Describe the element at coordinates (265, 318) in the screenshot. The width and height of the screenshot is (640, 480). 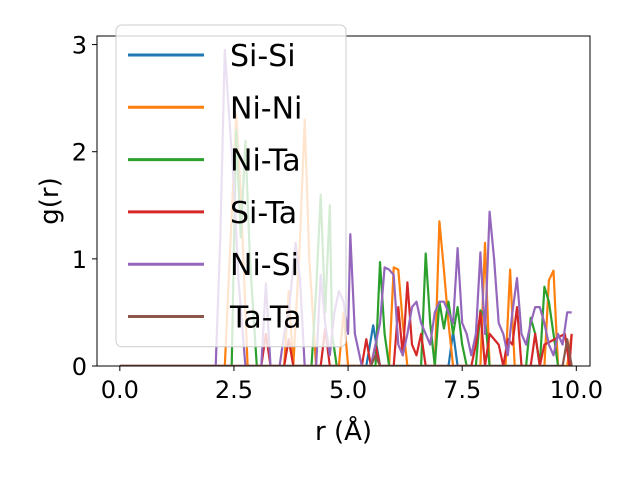
I see `legend-label: Ta-Ta` at that location.